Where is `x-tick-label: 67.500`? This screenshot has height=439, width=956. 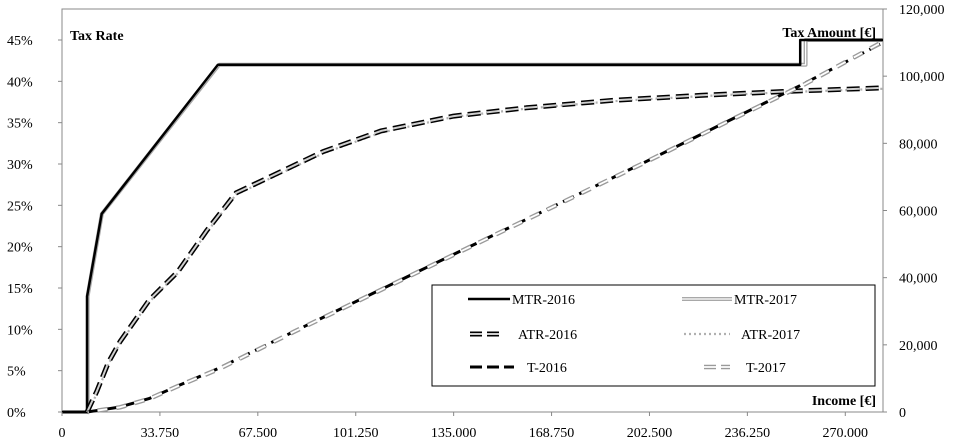 x-tick-label: 67.500 is located at coordinates (258, 432).